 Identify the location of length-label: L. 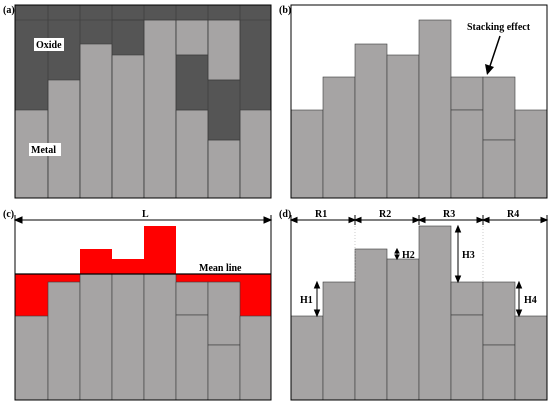
(145, 214).